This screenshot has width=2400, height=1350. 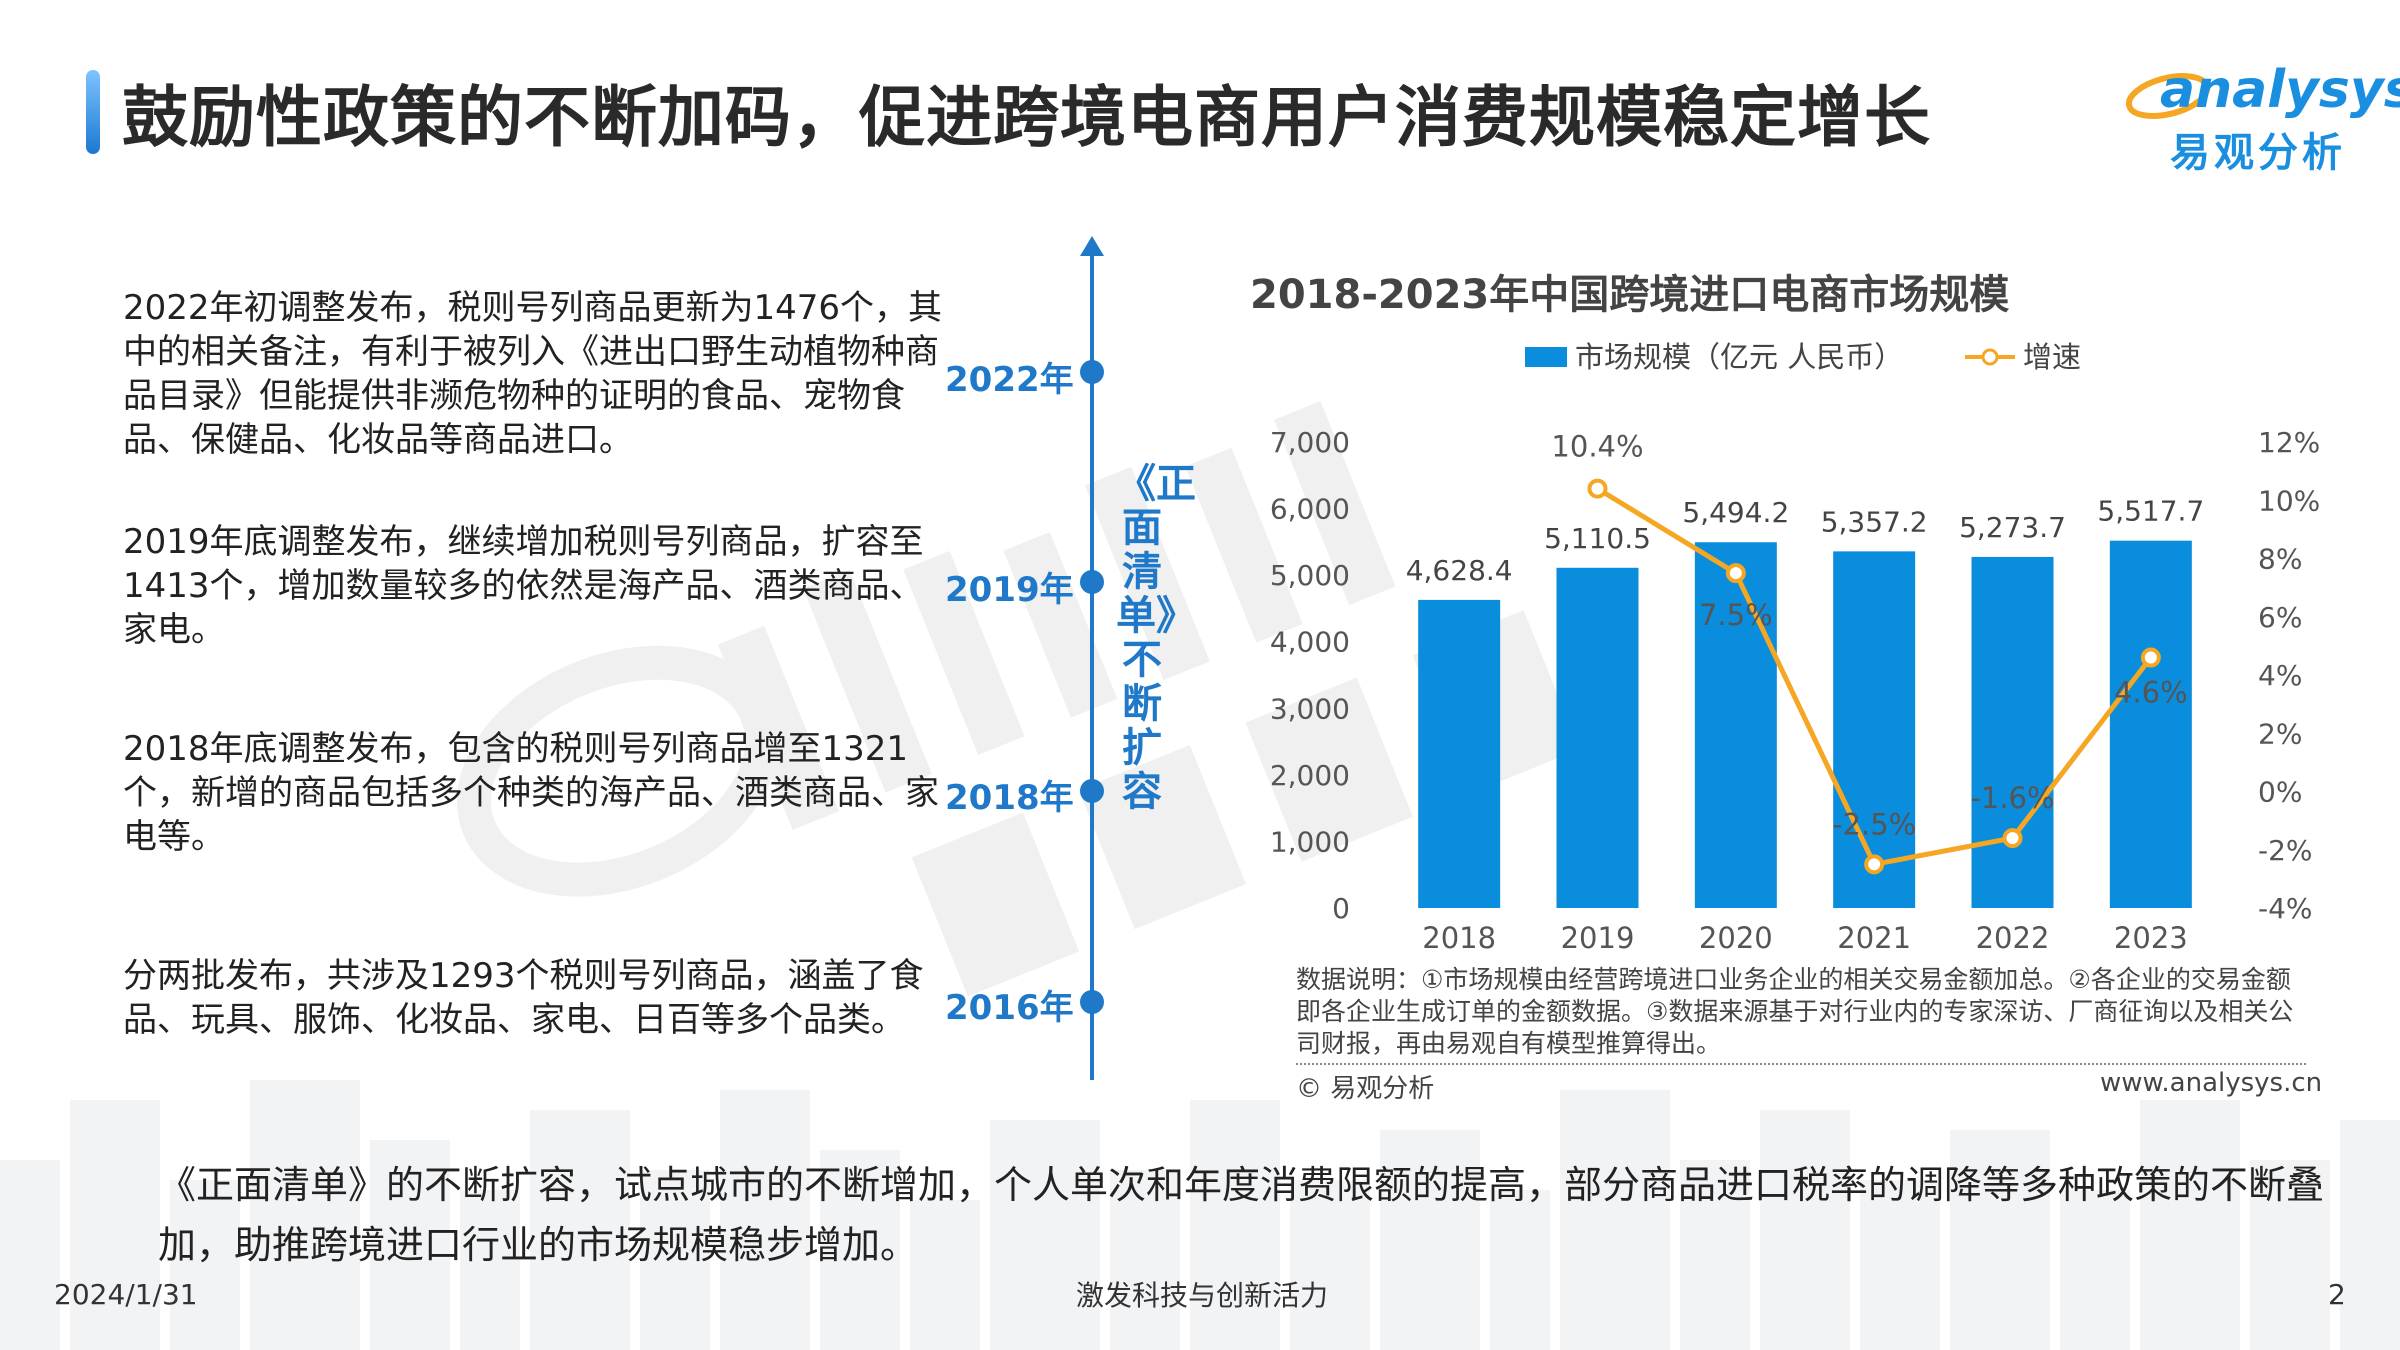 I want to click on left-axis-tick-label: 2,000, so click(x=1310, y=775).